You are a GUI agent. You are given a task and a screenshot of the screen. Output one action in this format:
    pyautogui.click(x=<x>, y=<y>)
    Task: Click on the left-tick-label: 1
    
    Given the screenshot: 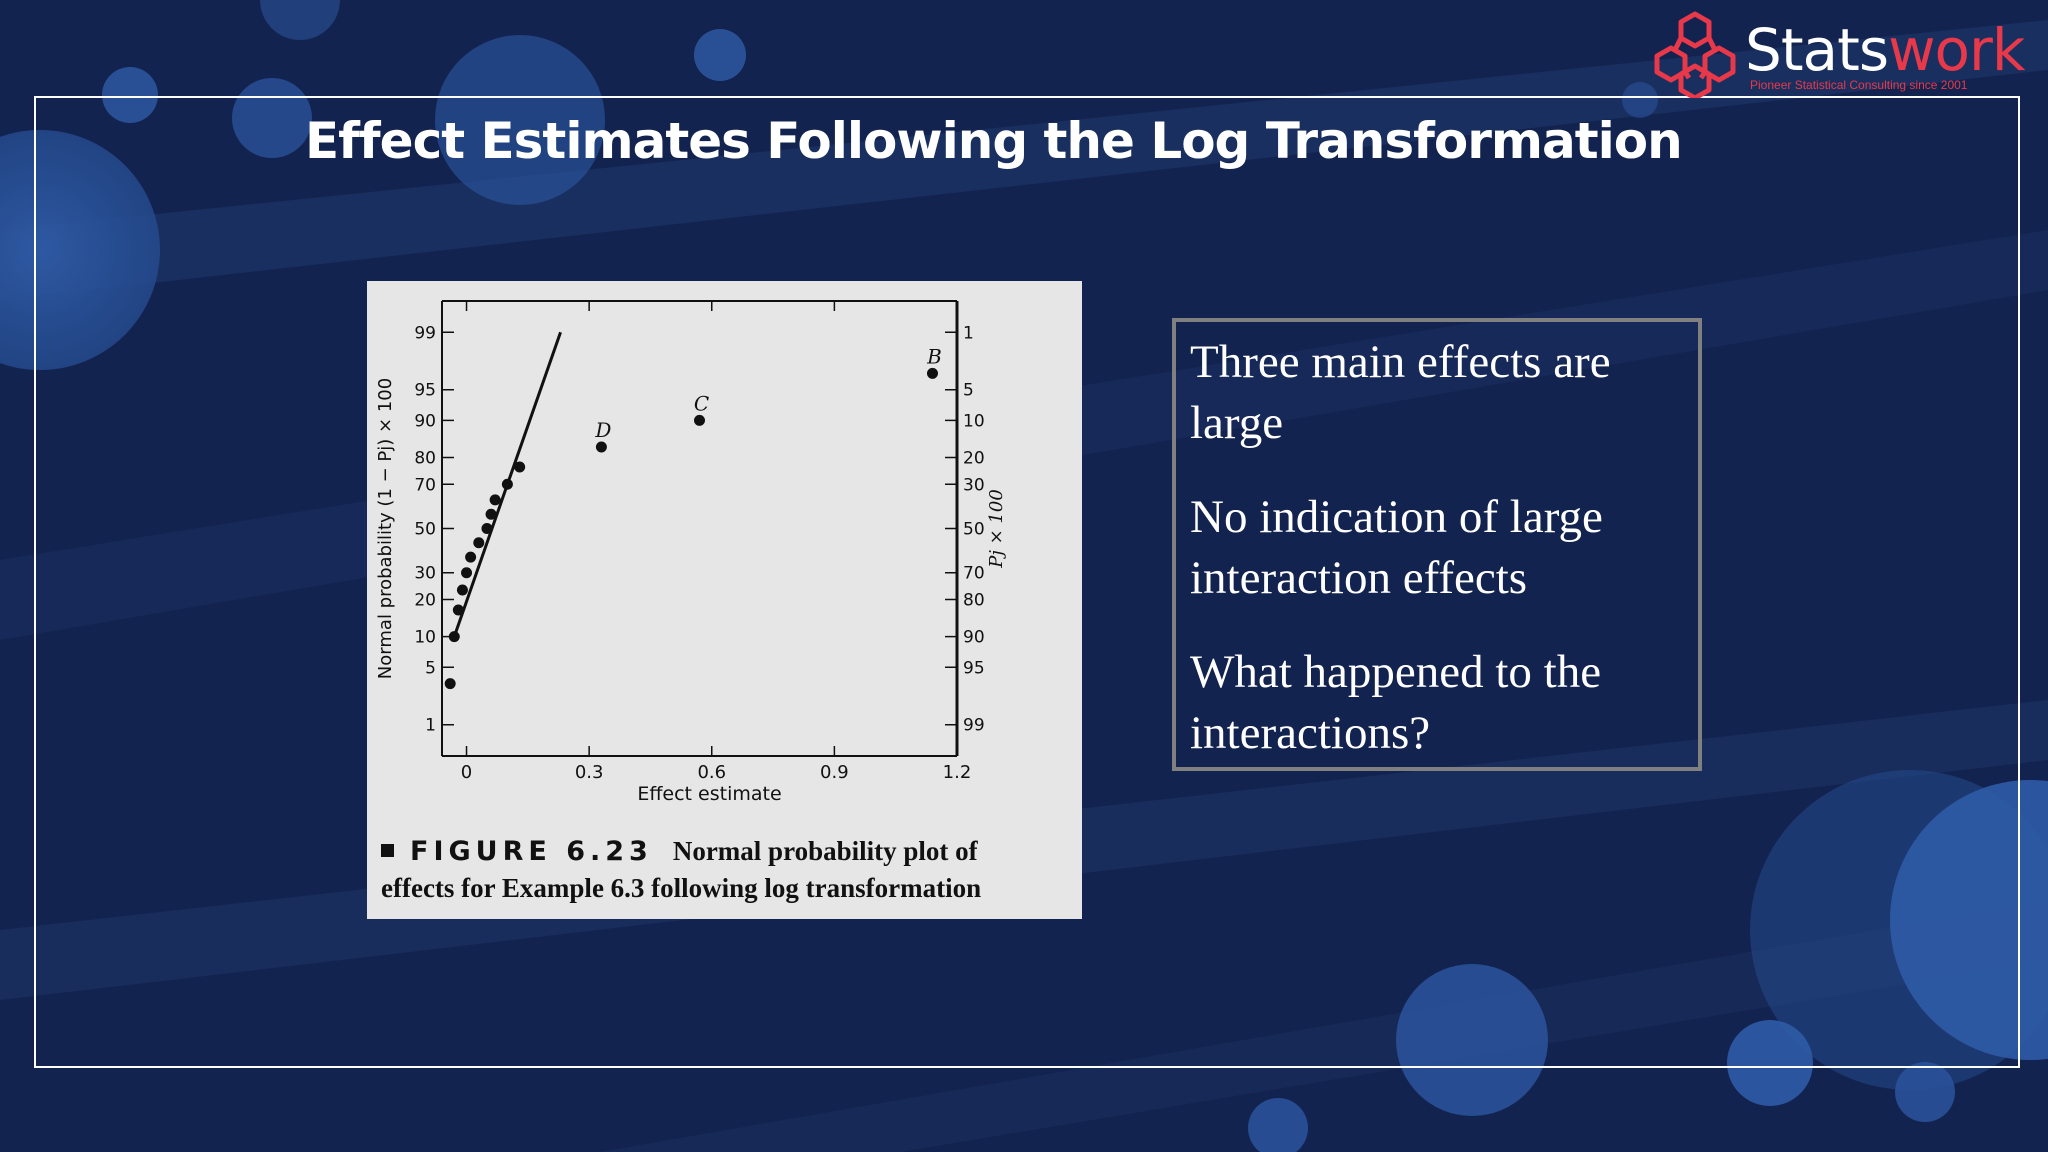 What is the action you would take?
    pyautogui.click(x=430, y=726)
    